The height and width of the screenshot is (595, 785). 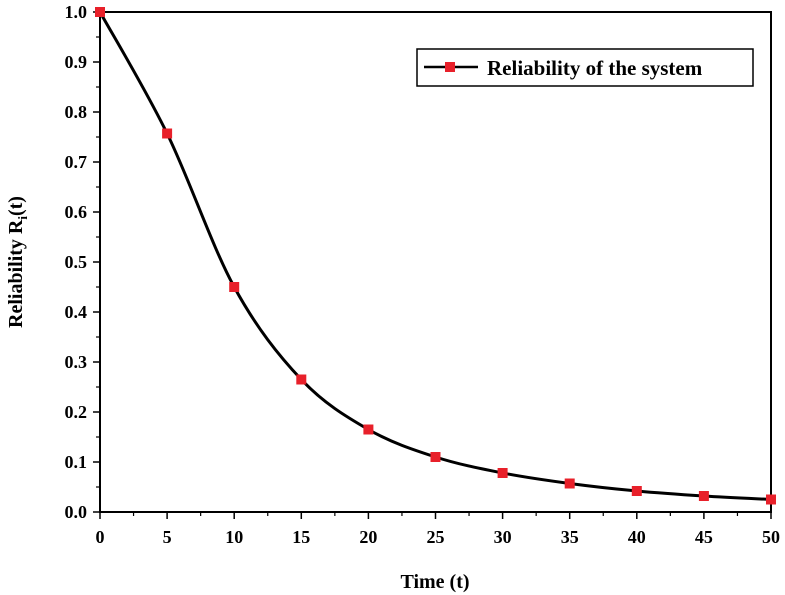 I want to click on x-tick-label: 5, so click(x=167, y=537).